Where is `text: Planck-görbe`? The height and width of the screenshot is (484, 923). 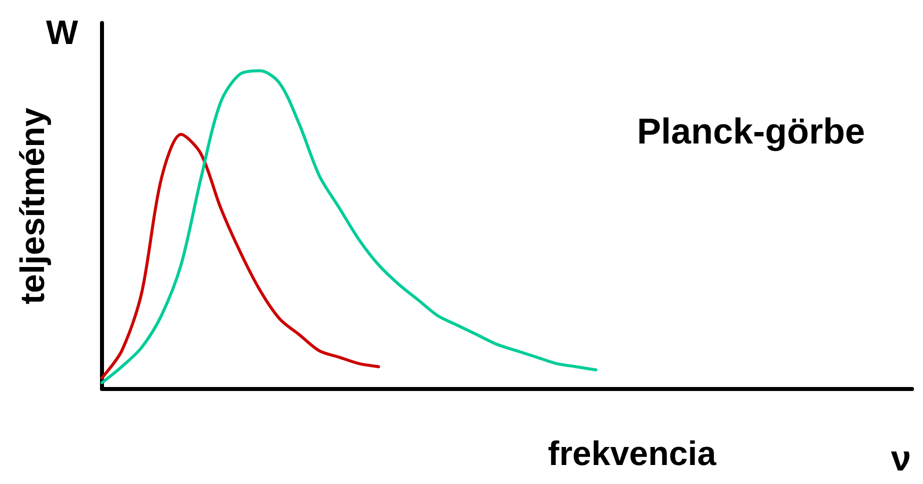 text: Planck-görbe is located at coordinates (751, 131).